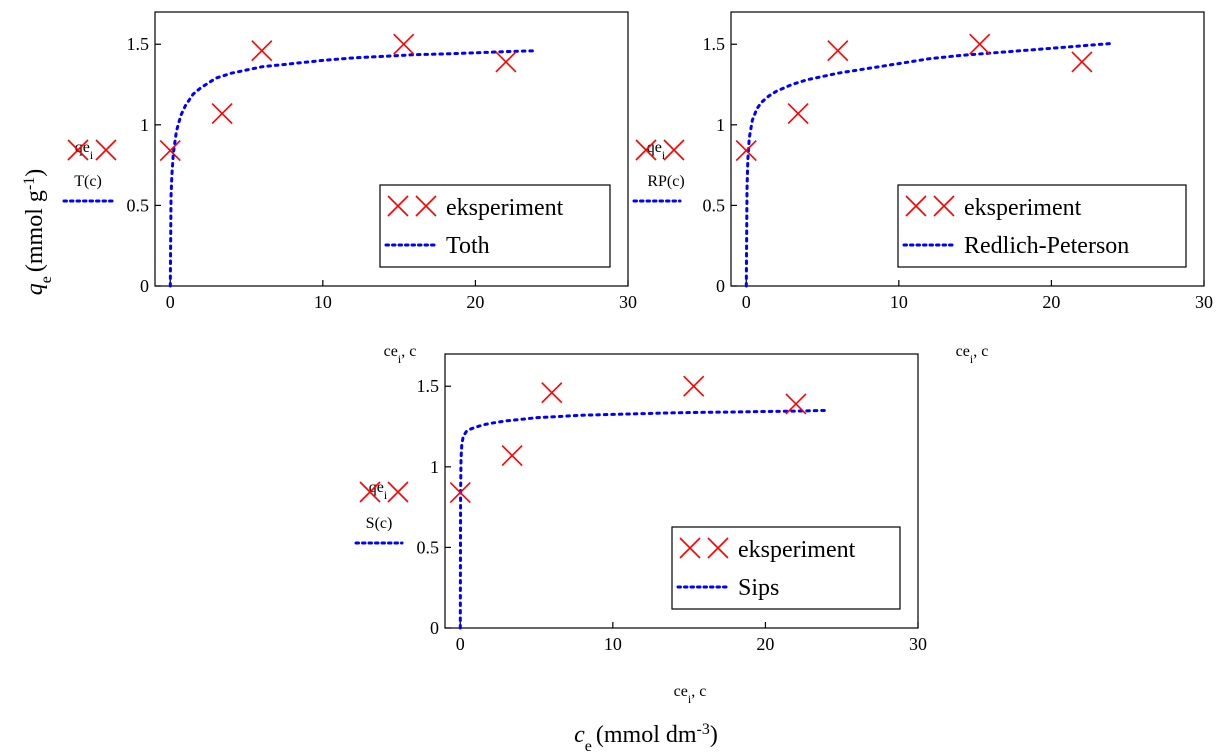 This screenshot has width=1224, height=754. What do you see at coordinates (758, 588) in the screenshot?
I see `legend-model-label: Sips` at bounding box center [758, 588].